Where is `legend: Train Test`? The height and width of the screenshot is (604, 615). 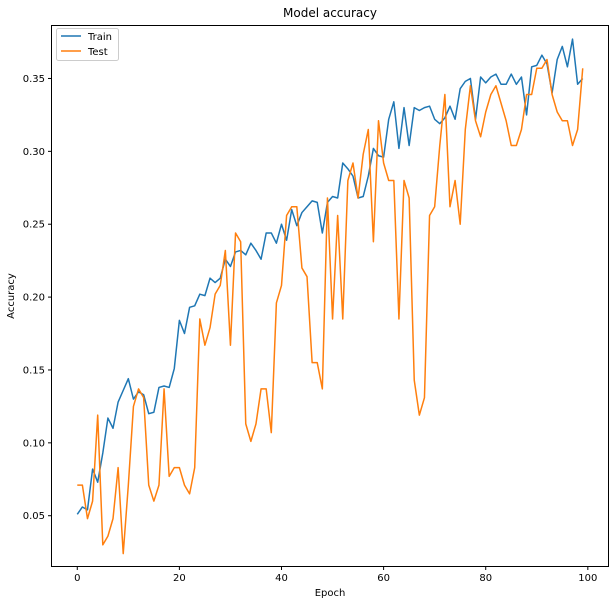 legend: Train Test is located at coordinates (87, 44).